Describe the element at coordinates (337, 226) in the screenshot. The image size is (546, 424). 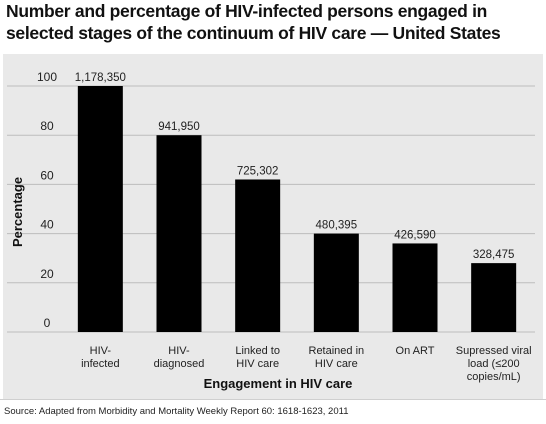
I see `data-label-3: 480,395` at that location.